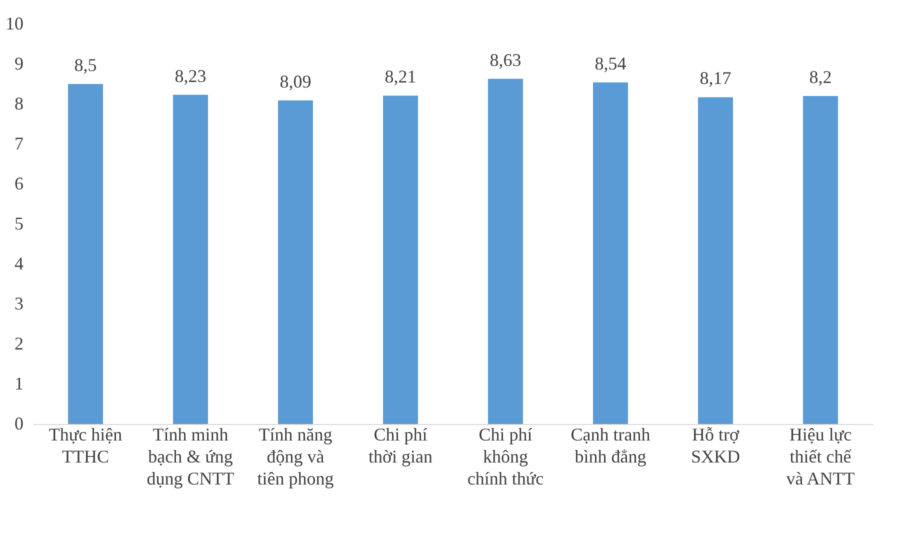  Describe the element at coordinates (296, 81) in the screenshot. I see `data-label: 8,09` at that location.